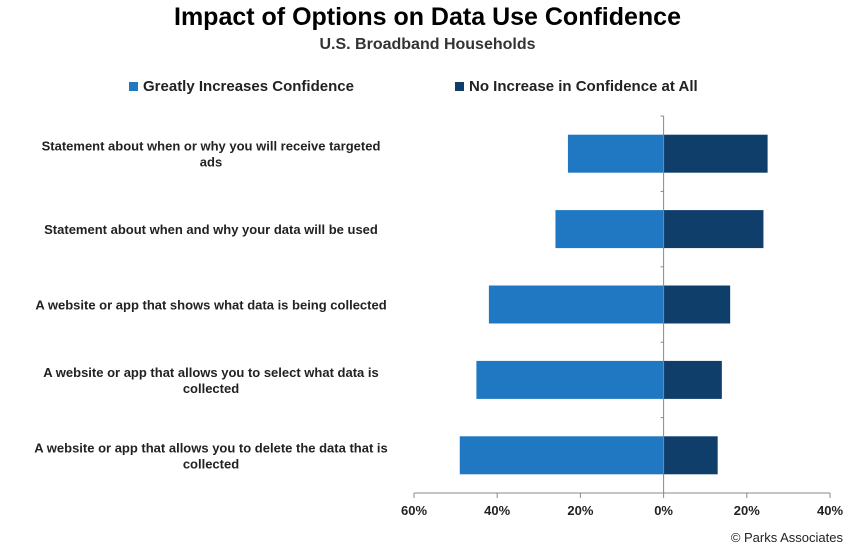  I want to click on category-label-1-line-2: ads, so click(211, 162).